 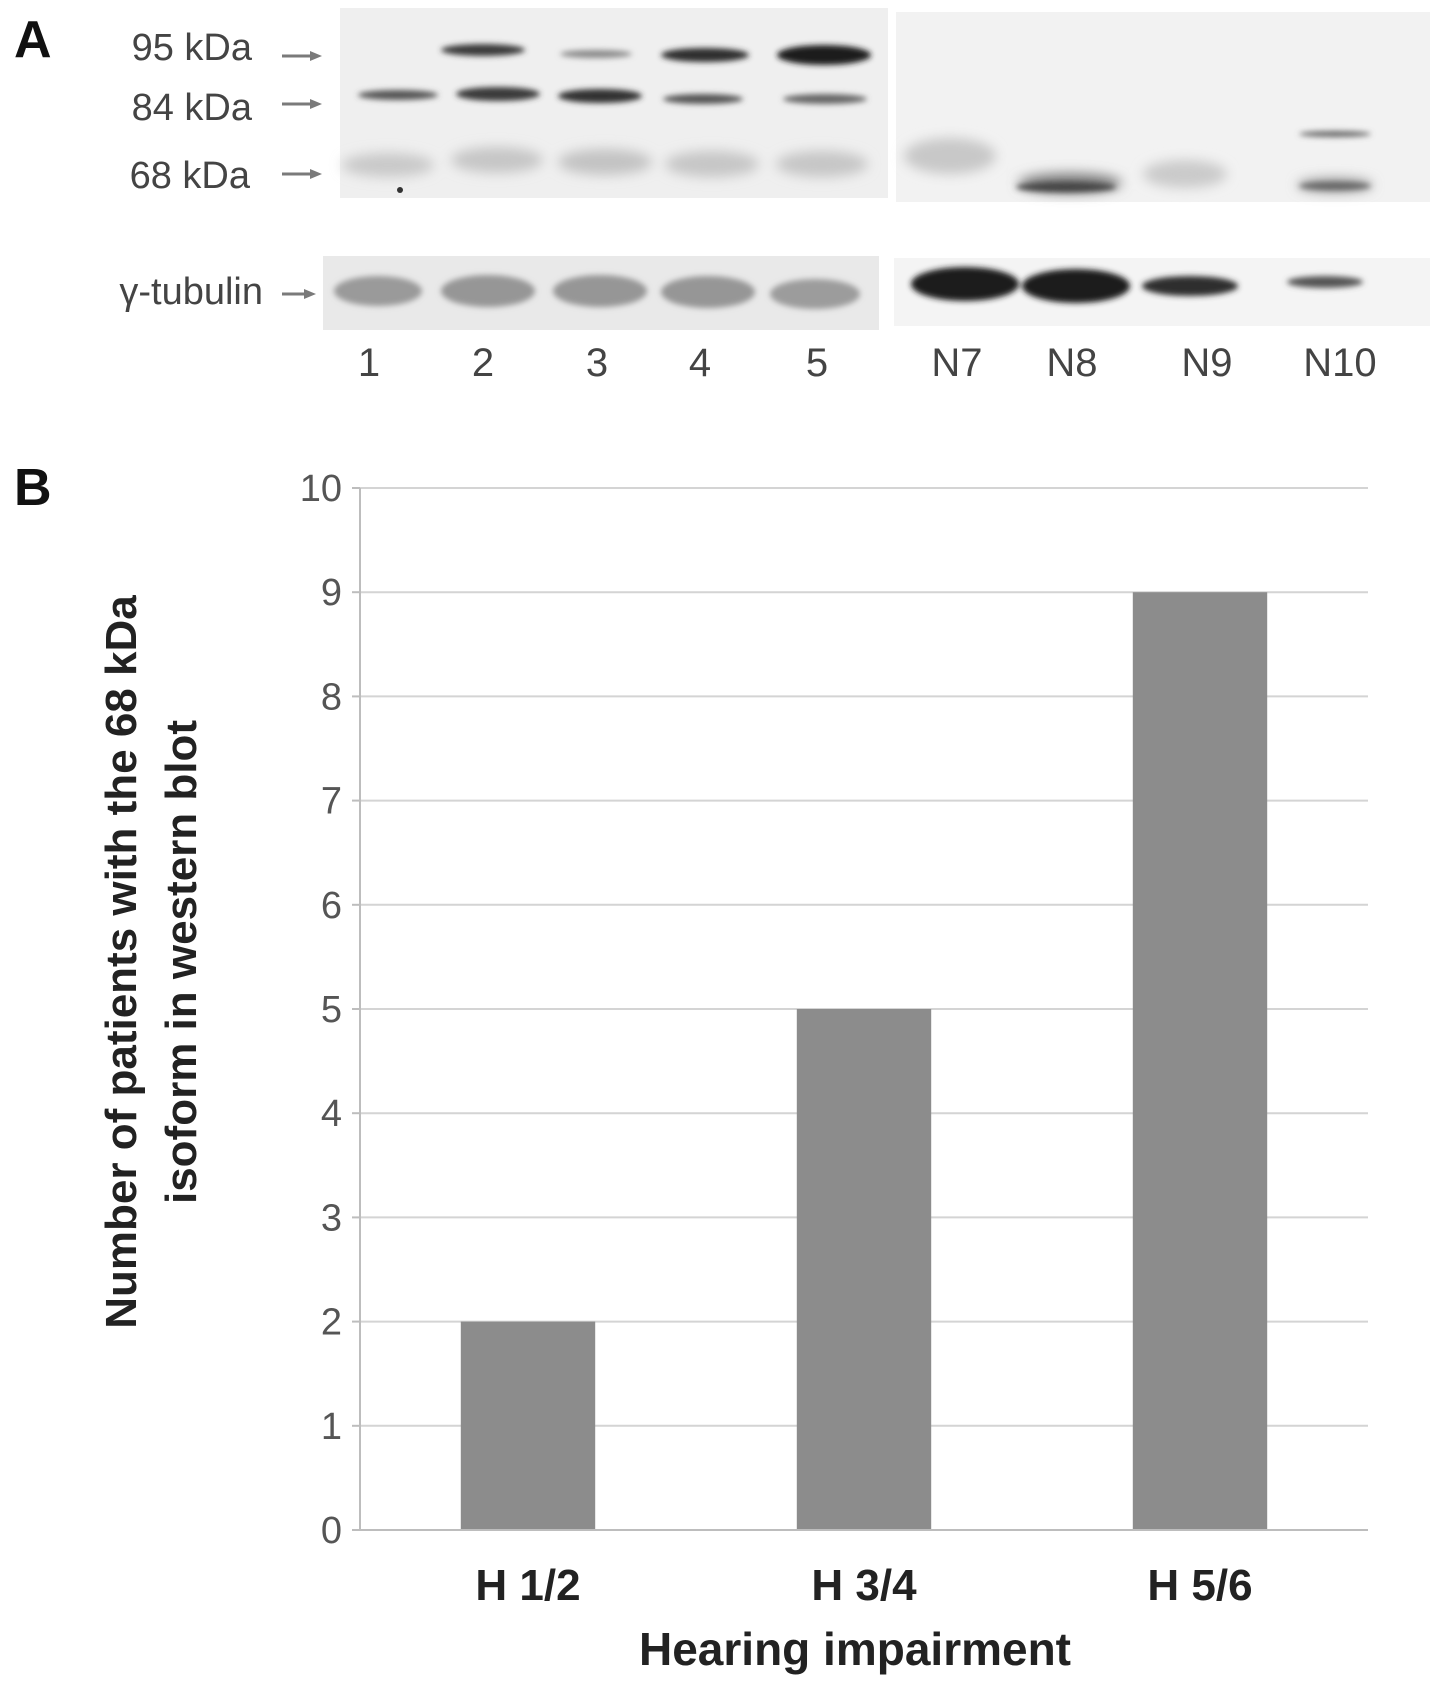 I want to click on bands-84kda-left, so click(x=612, y=95).